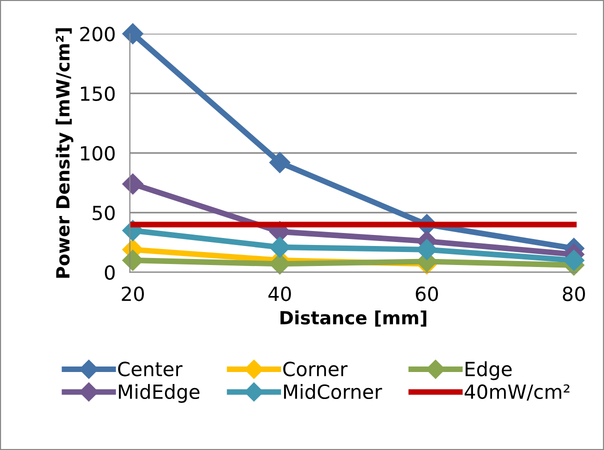 This screenshot has height=450, width=604. I want to click on legend-label: Edge, so click(489, 370).